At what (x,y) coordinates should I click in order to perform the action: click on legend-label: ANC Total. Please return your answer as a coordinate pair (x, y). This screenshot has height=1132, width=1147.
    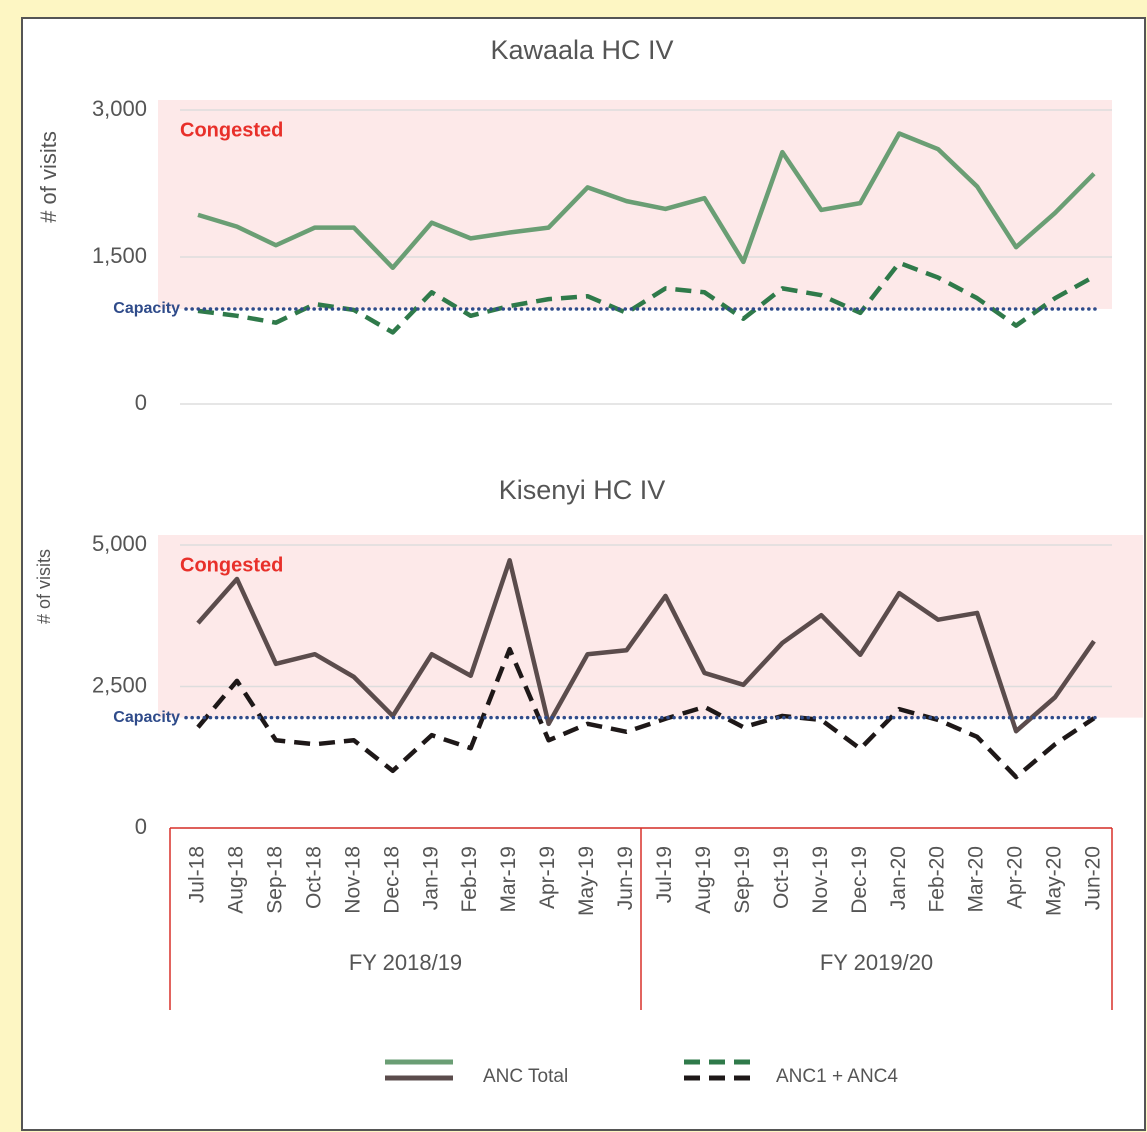
    Looking at the image, I should click on (525, 1076).